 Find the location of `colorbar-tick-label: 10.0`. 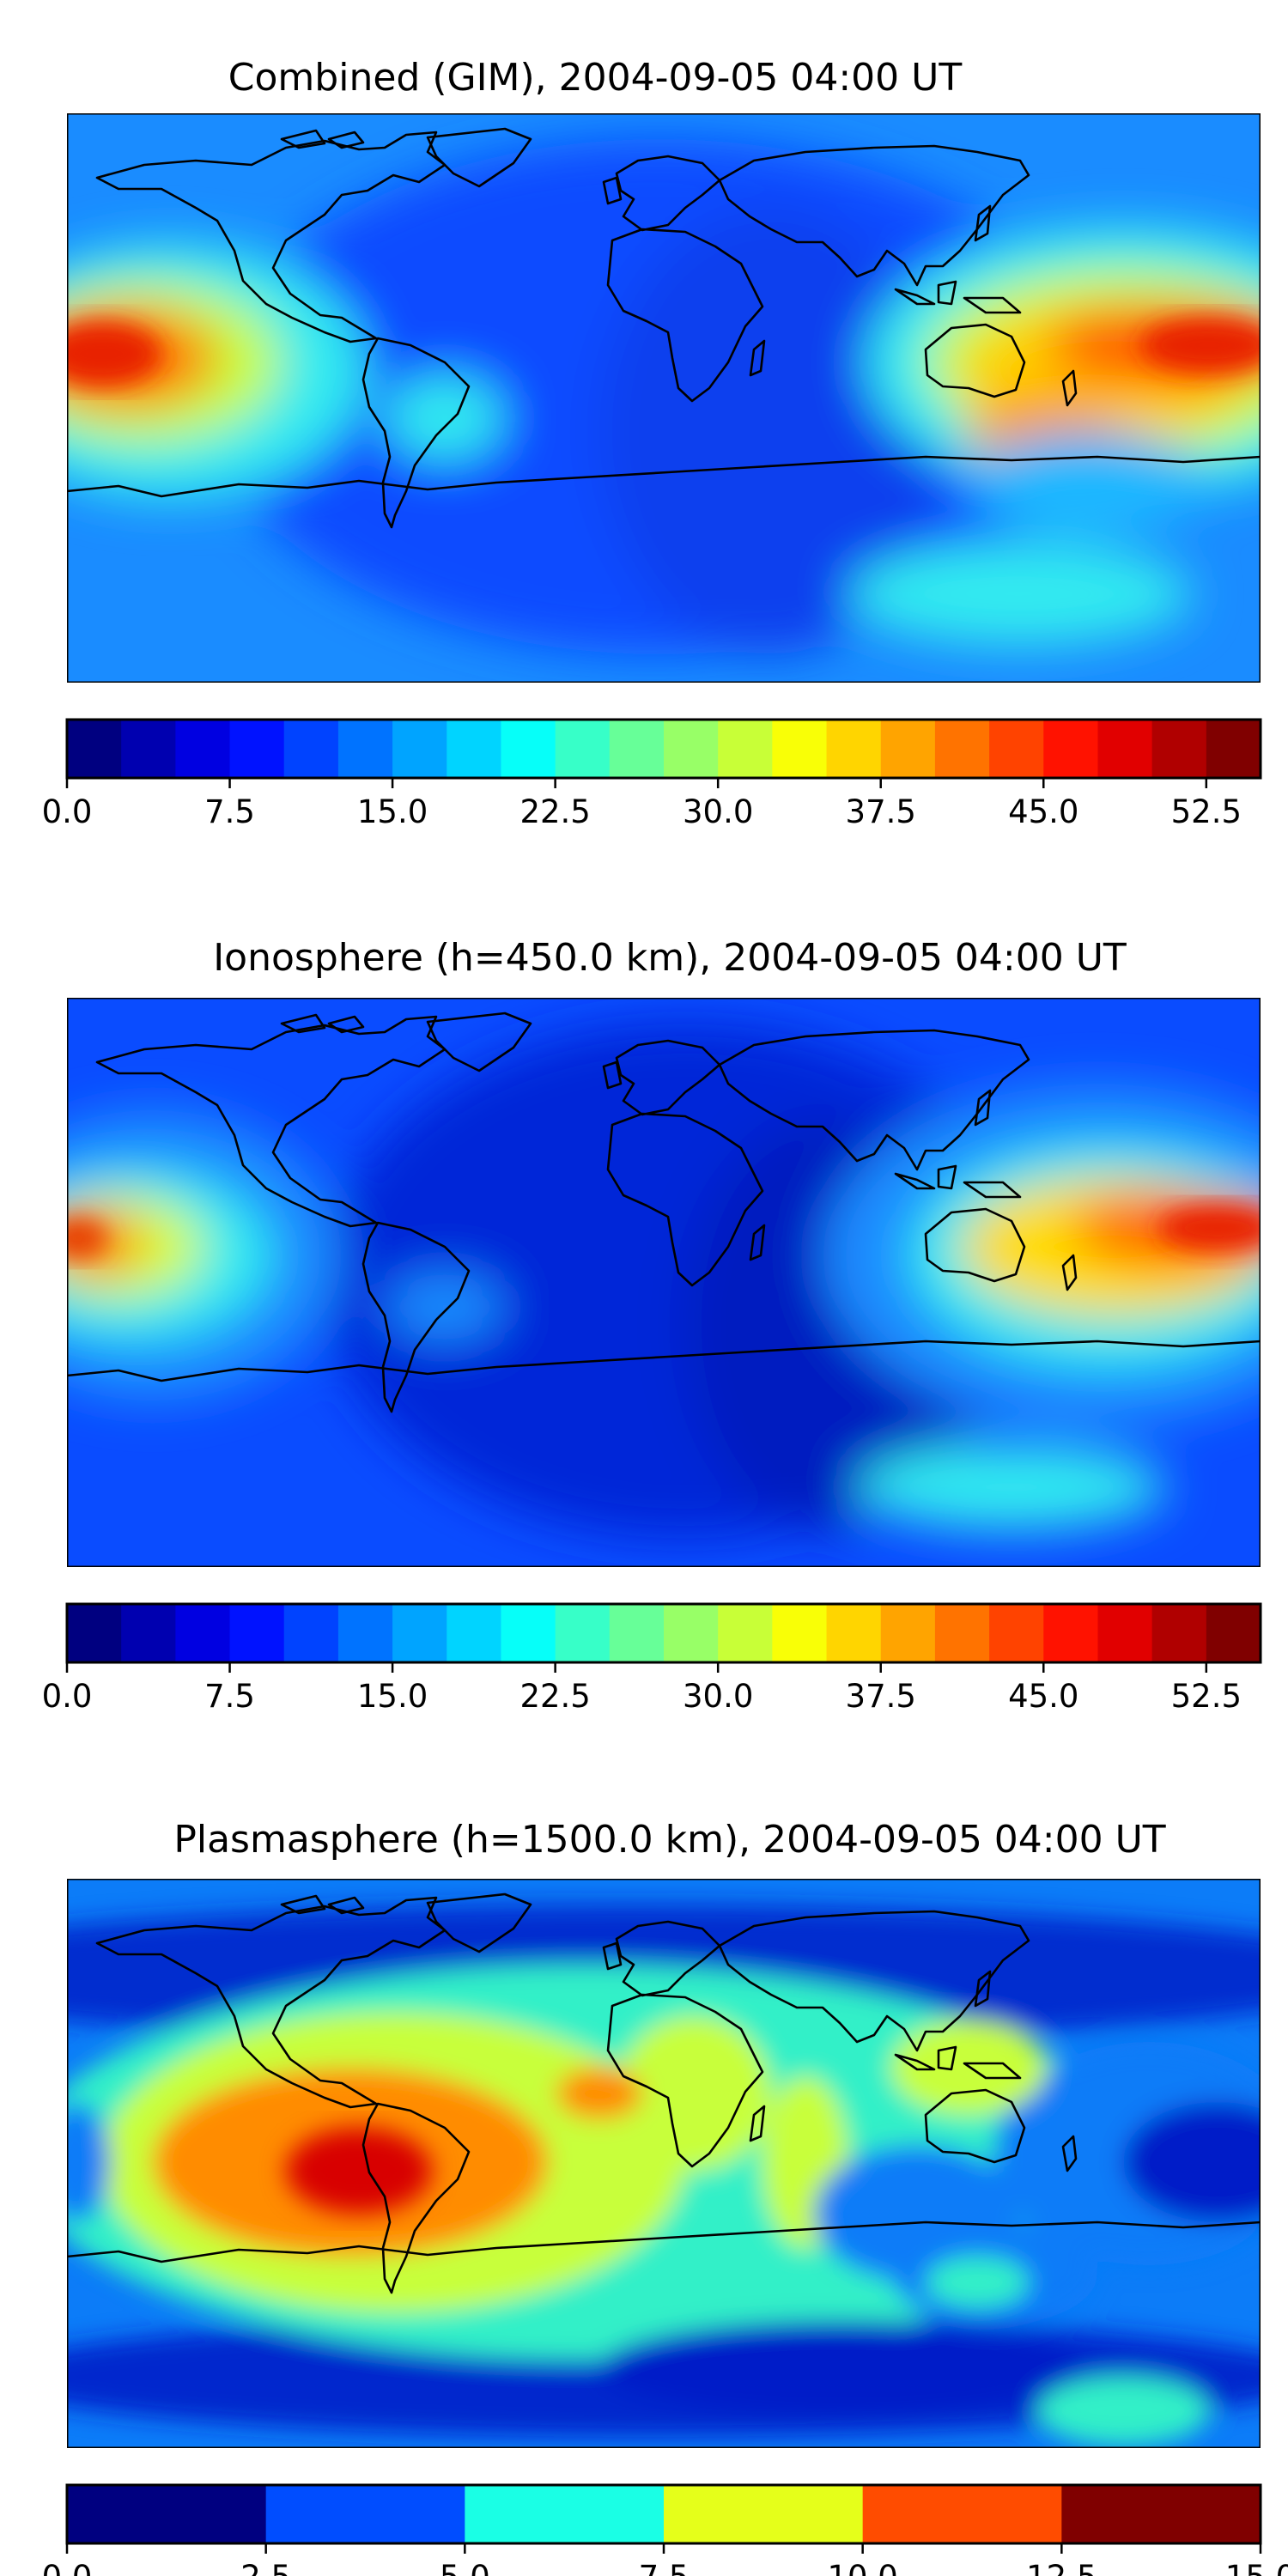

colorbar-tick-label: 10.0 is located at coordinates (862, 2567).